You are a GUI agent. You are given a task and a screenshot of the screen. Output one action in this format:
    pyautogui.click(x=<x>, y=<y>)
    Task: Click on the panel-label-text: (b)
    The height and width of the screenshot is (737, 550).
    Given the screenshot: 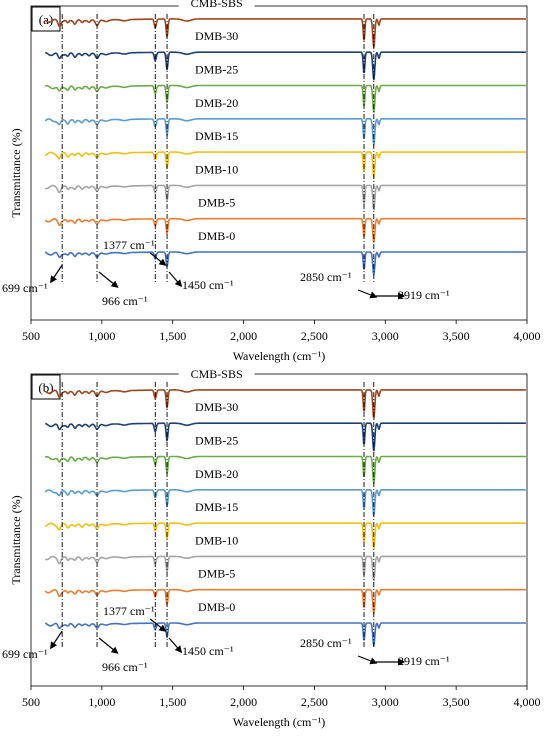 What is the action you would take?
    pyautogui.click(x=45, y=387)
    